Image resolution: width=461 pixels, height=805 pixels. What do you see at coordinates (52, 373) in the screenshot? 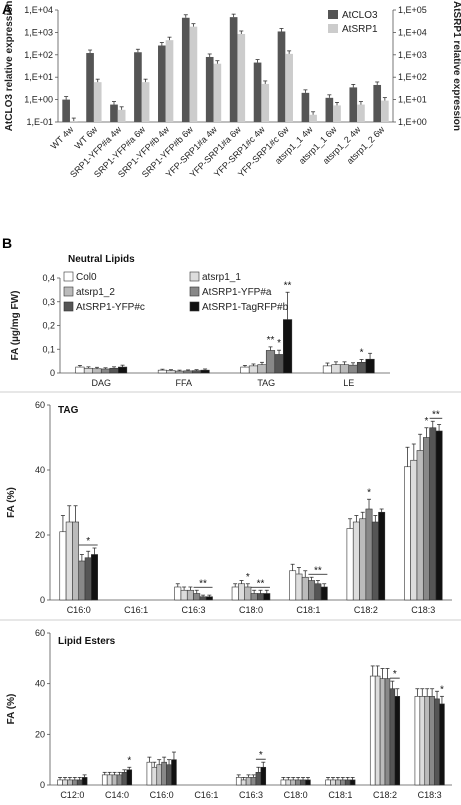
I see `b1-tick-label: 0` at bounding box center [52, 373].